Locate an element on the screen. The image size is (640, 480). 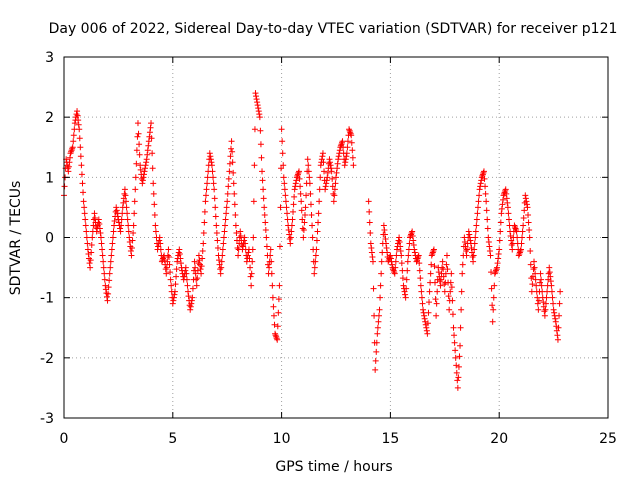
y-tick-label: 1 is located at coordinates (49, 178).